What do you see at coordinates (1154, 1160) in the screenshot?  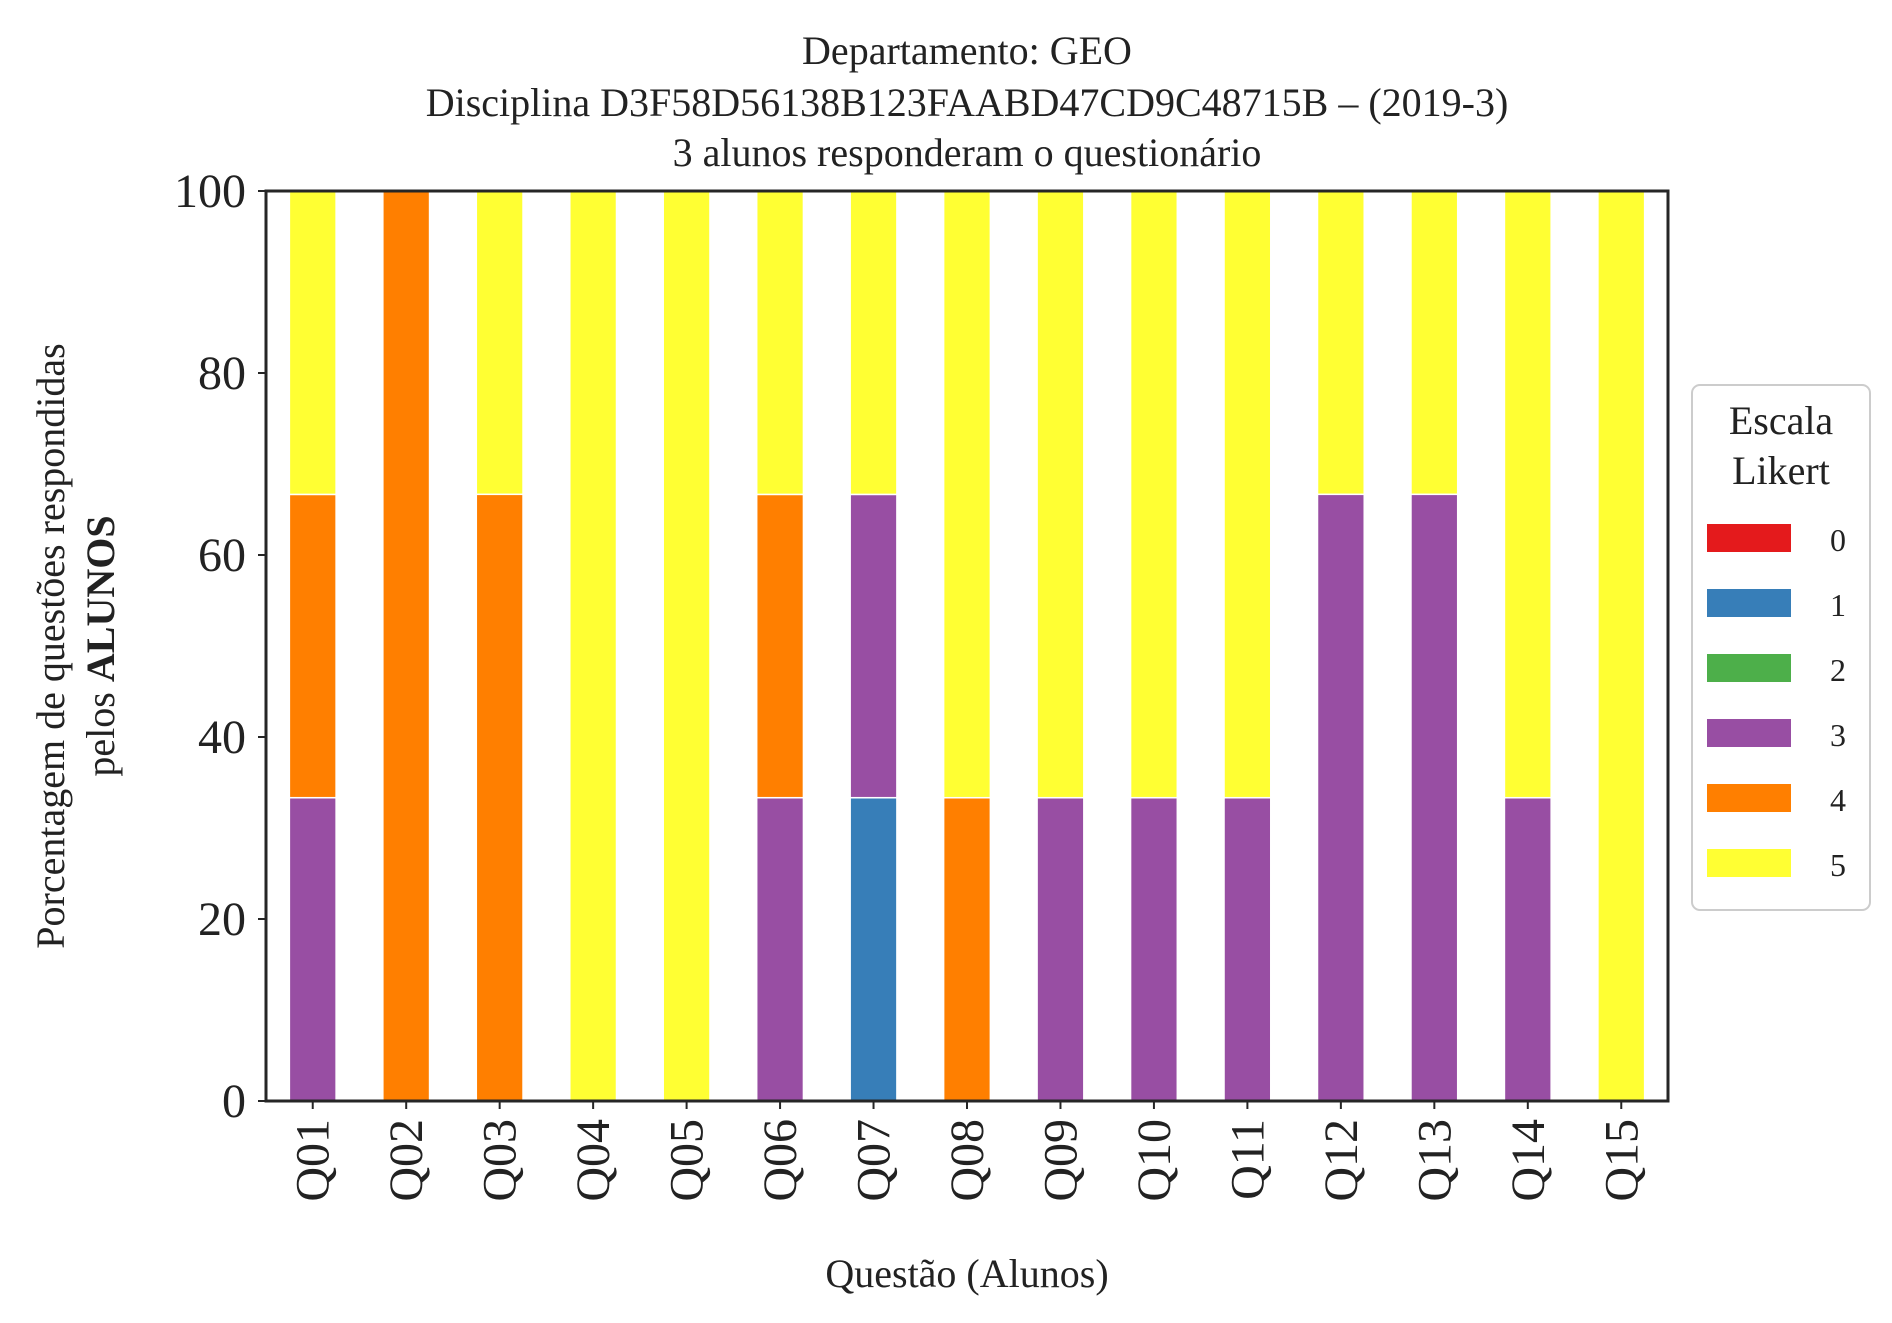 I see `x-tick-label-q10: Q10` at bounding box center [1154, 1160].